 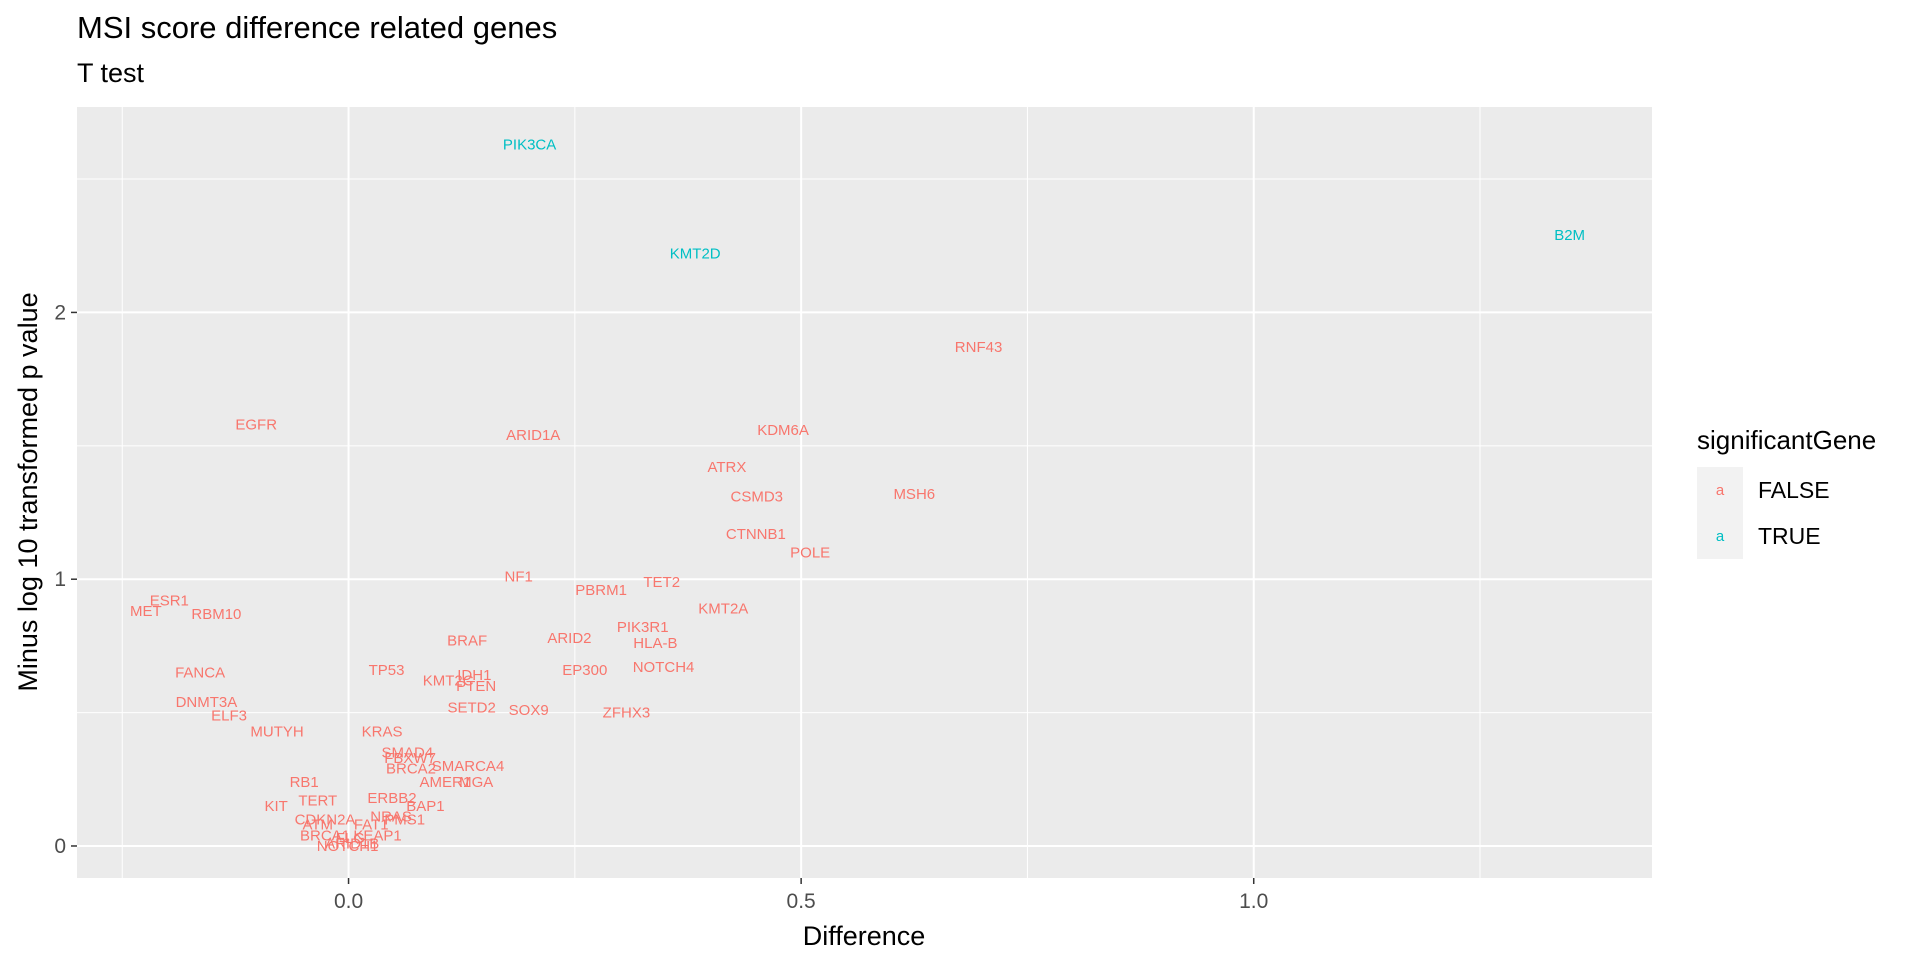 I want to click on gene-label-dnmt3a: DNMT3A, so click(x=207, y=702).